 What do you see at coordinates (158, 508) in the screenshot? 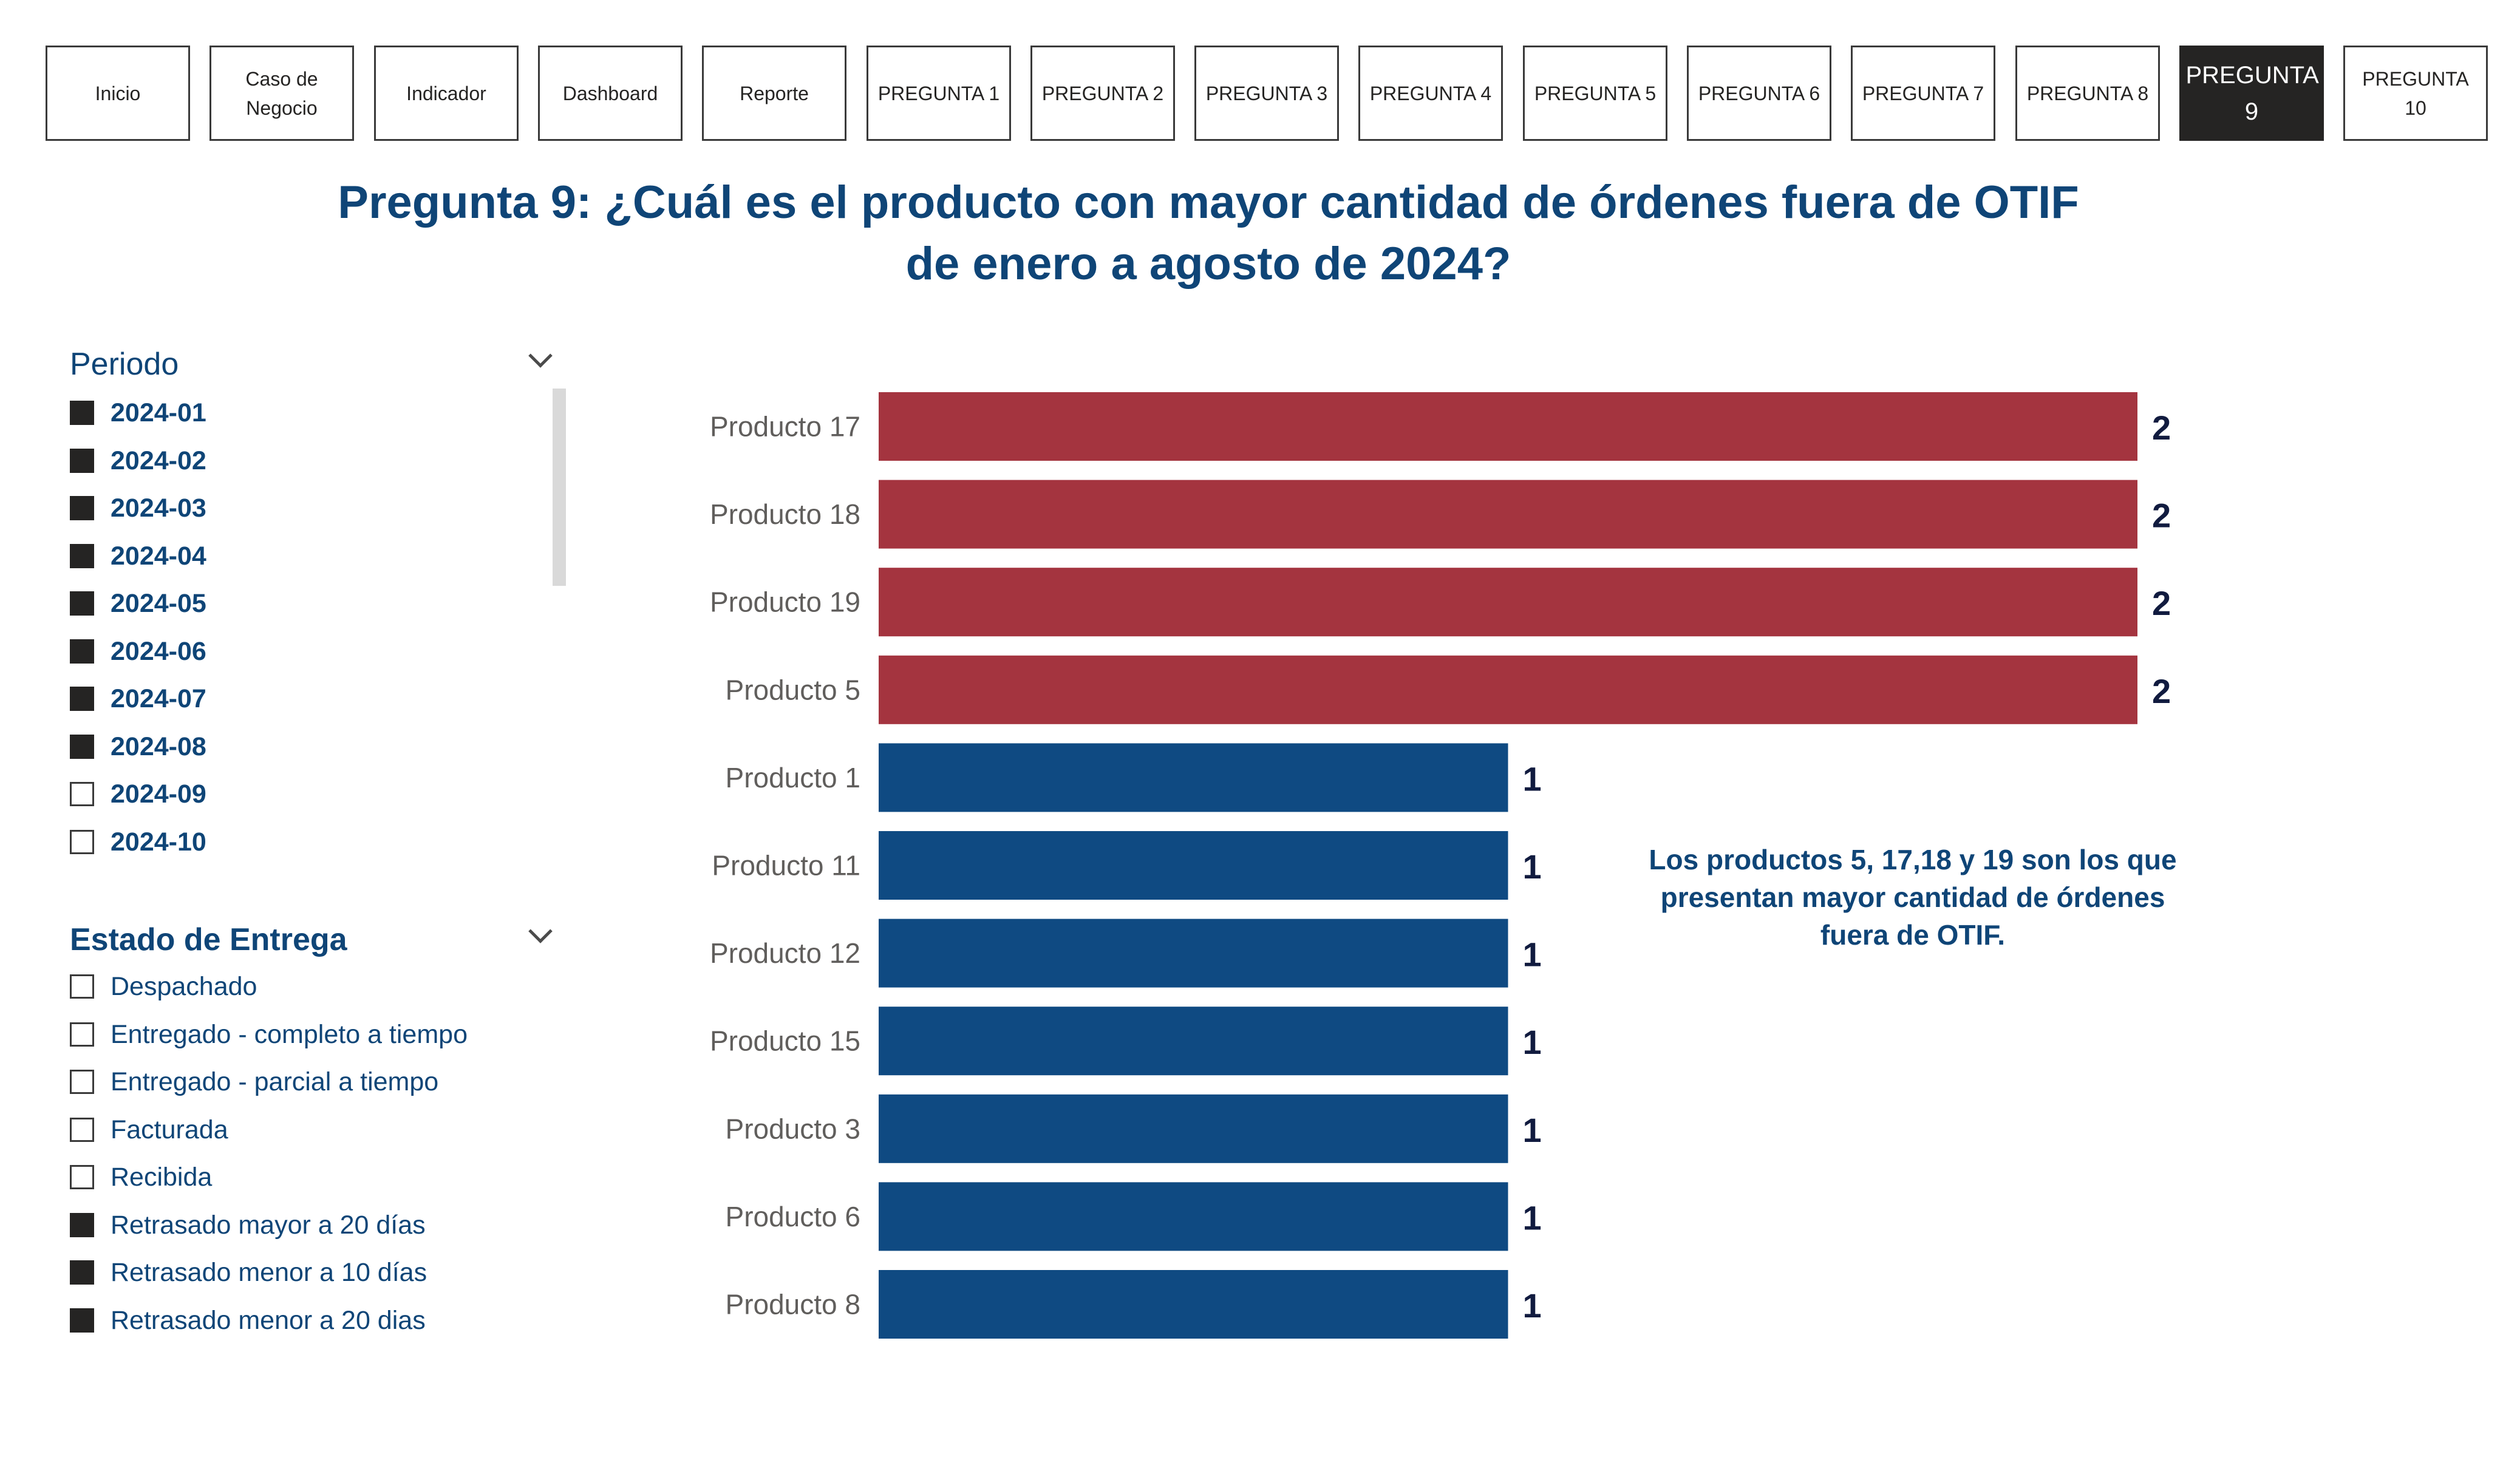
I see `periodo-option-label: 2024-03` at bounding box center [158, 508].